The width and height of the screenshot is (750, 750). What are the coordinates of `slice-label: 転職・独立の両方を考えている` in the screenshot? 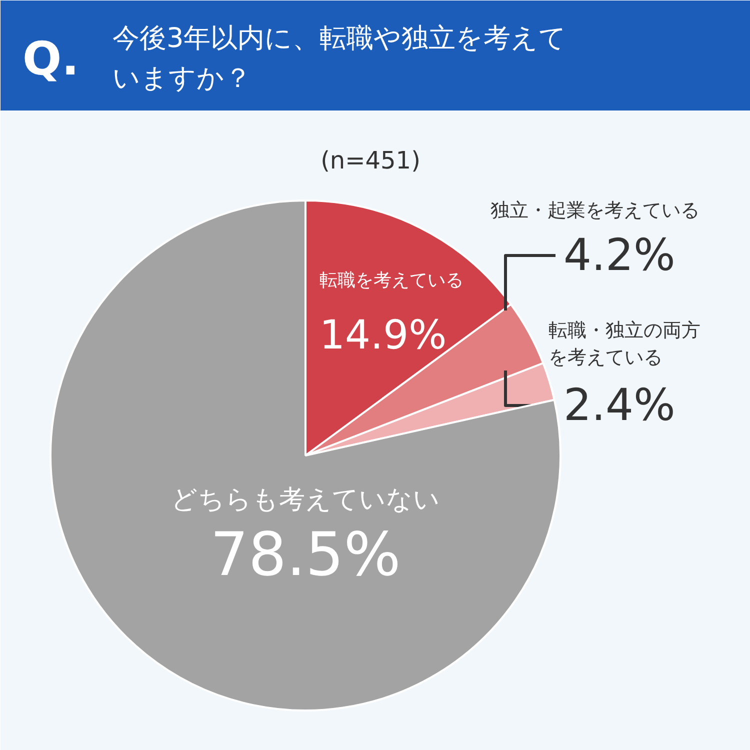 It's located at (624, 344).